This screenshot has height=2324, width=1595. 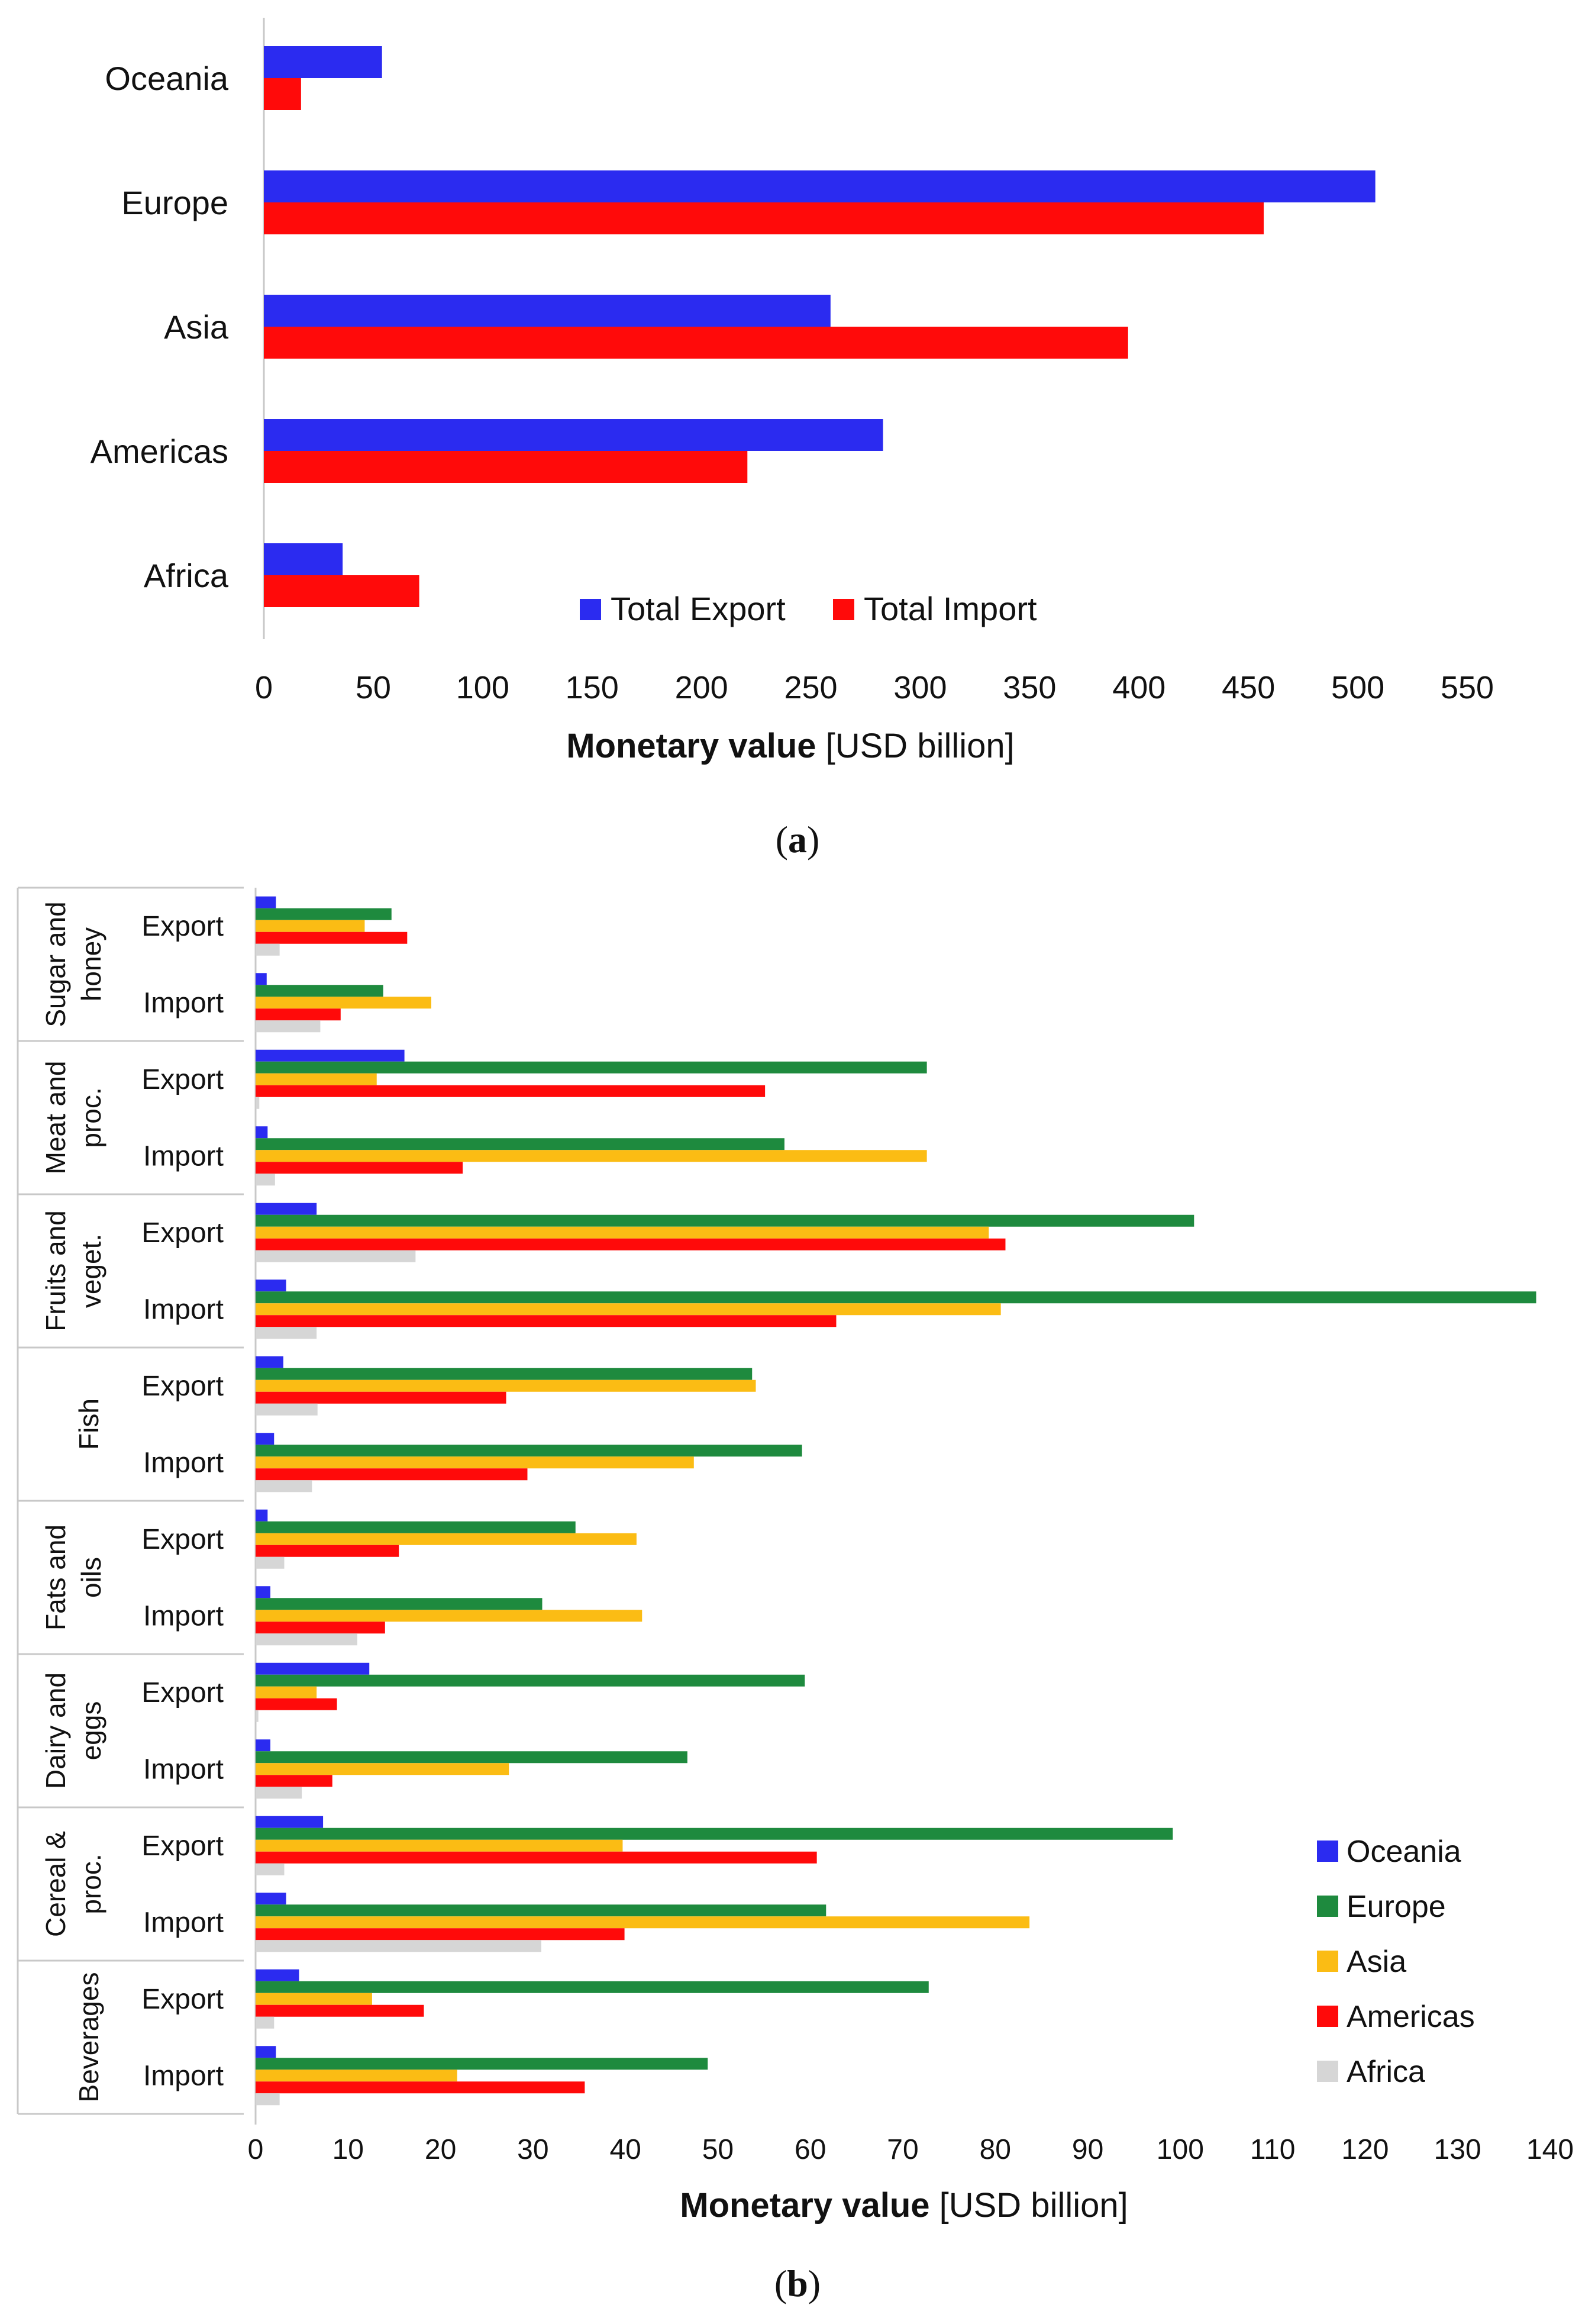 I want to click on group-label-line: honey, so click(x=91, y=964).